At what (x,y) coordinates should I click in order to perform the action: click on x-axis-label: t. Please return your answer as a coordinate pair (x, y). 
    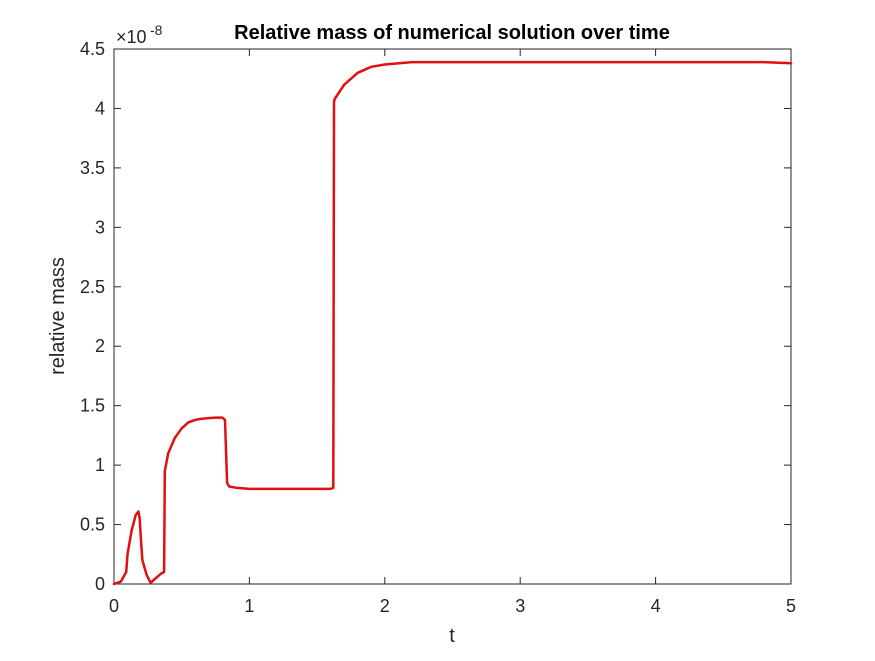
    Looking at the image, I should click on (452, 636).